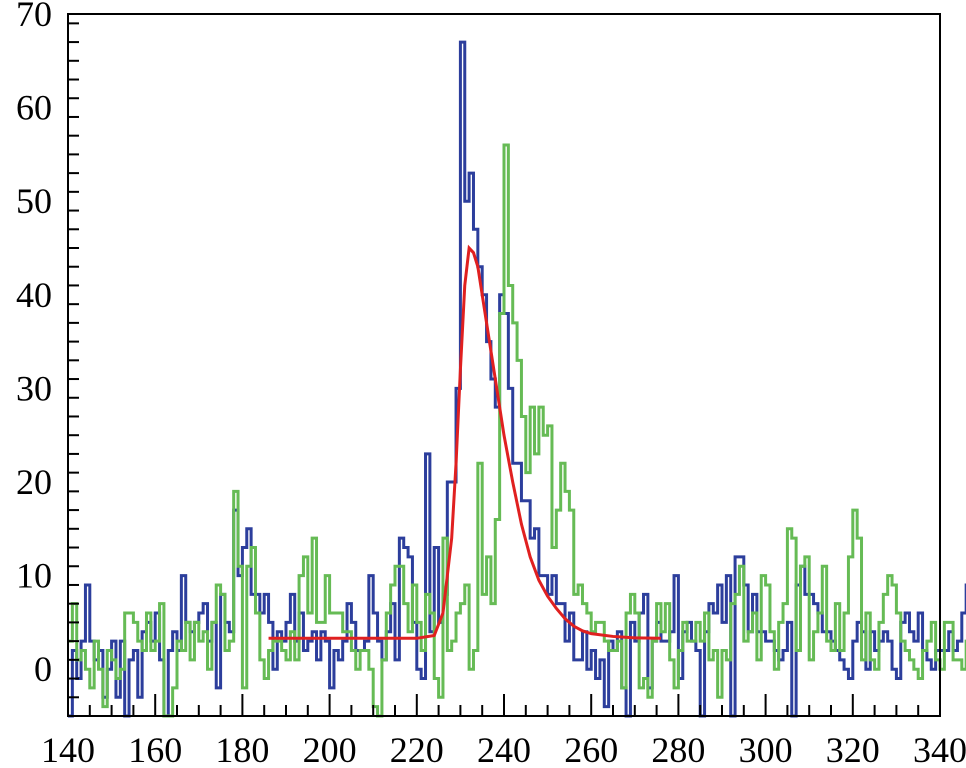 The width and height of the screenshot is (966, 768). What do you see at coordinates (242, 749) in the screenshot?
I see `x-tick-label: 180` at bounding box center [242, 749].